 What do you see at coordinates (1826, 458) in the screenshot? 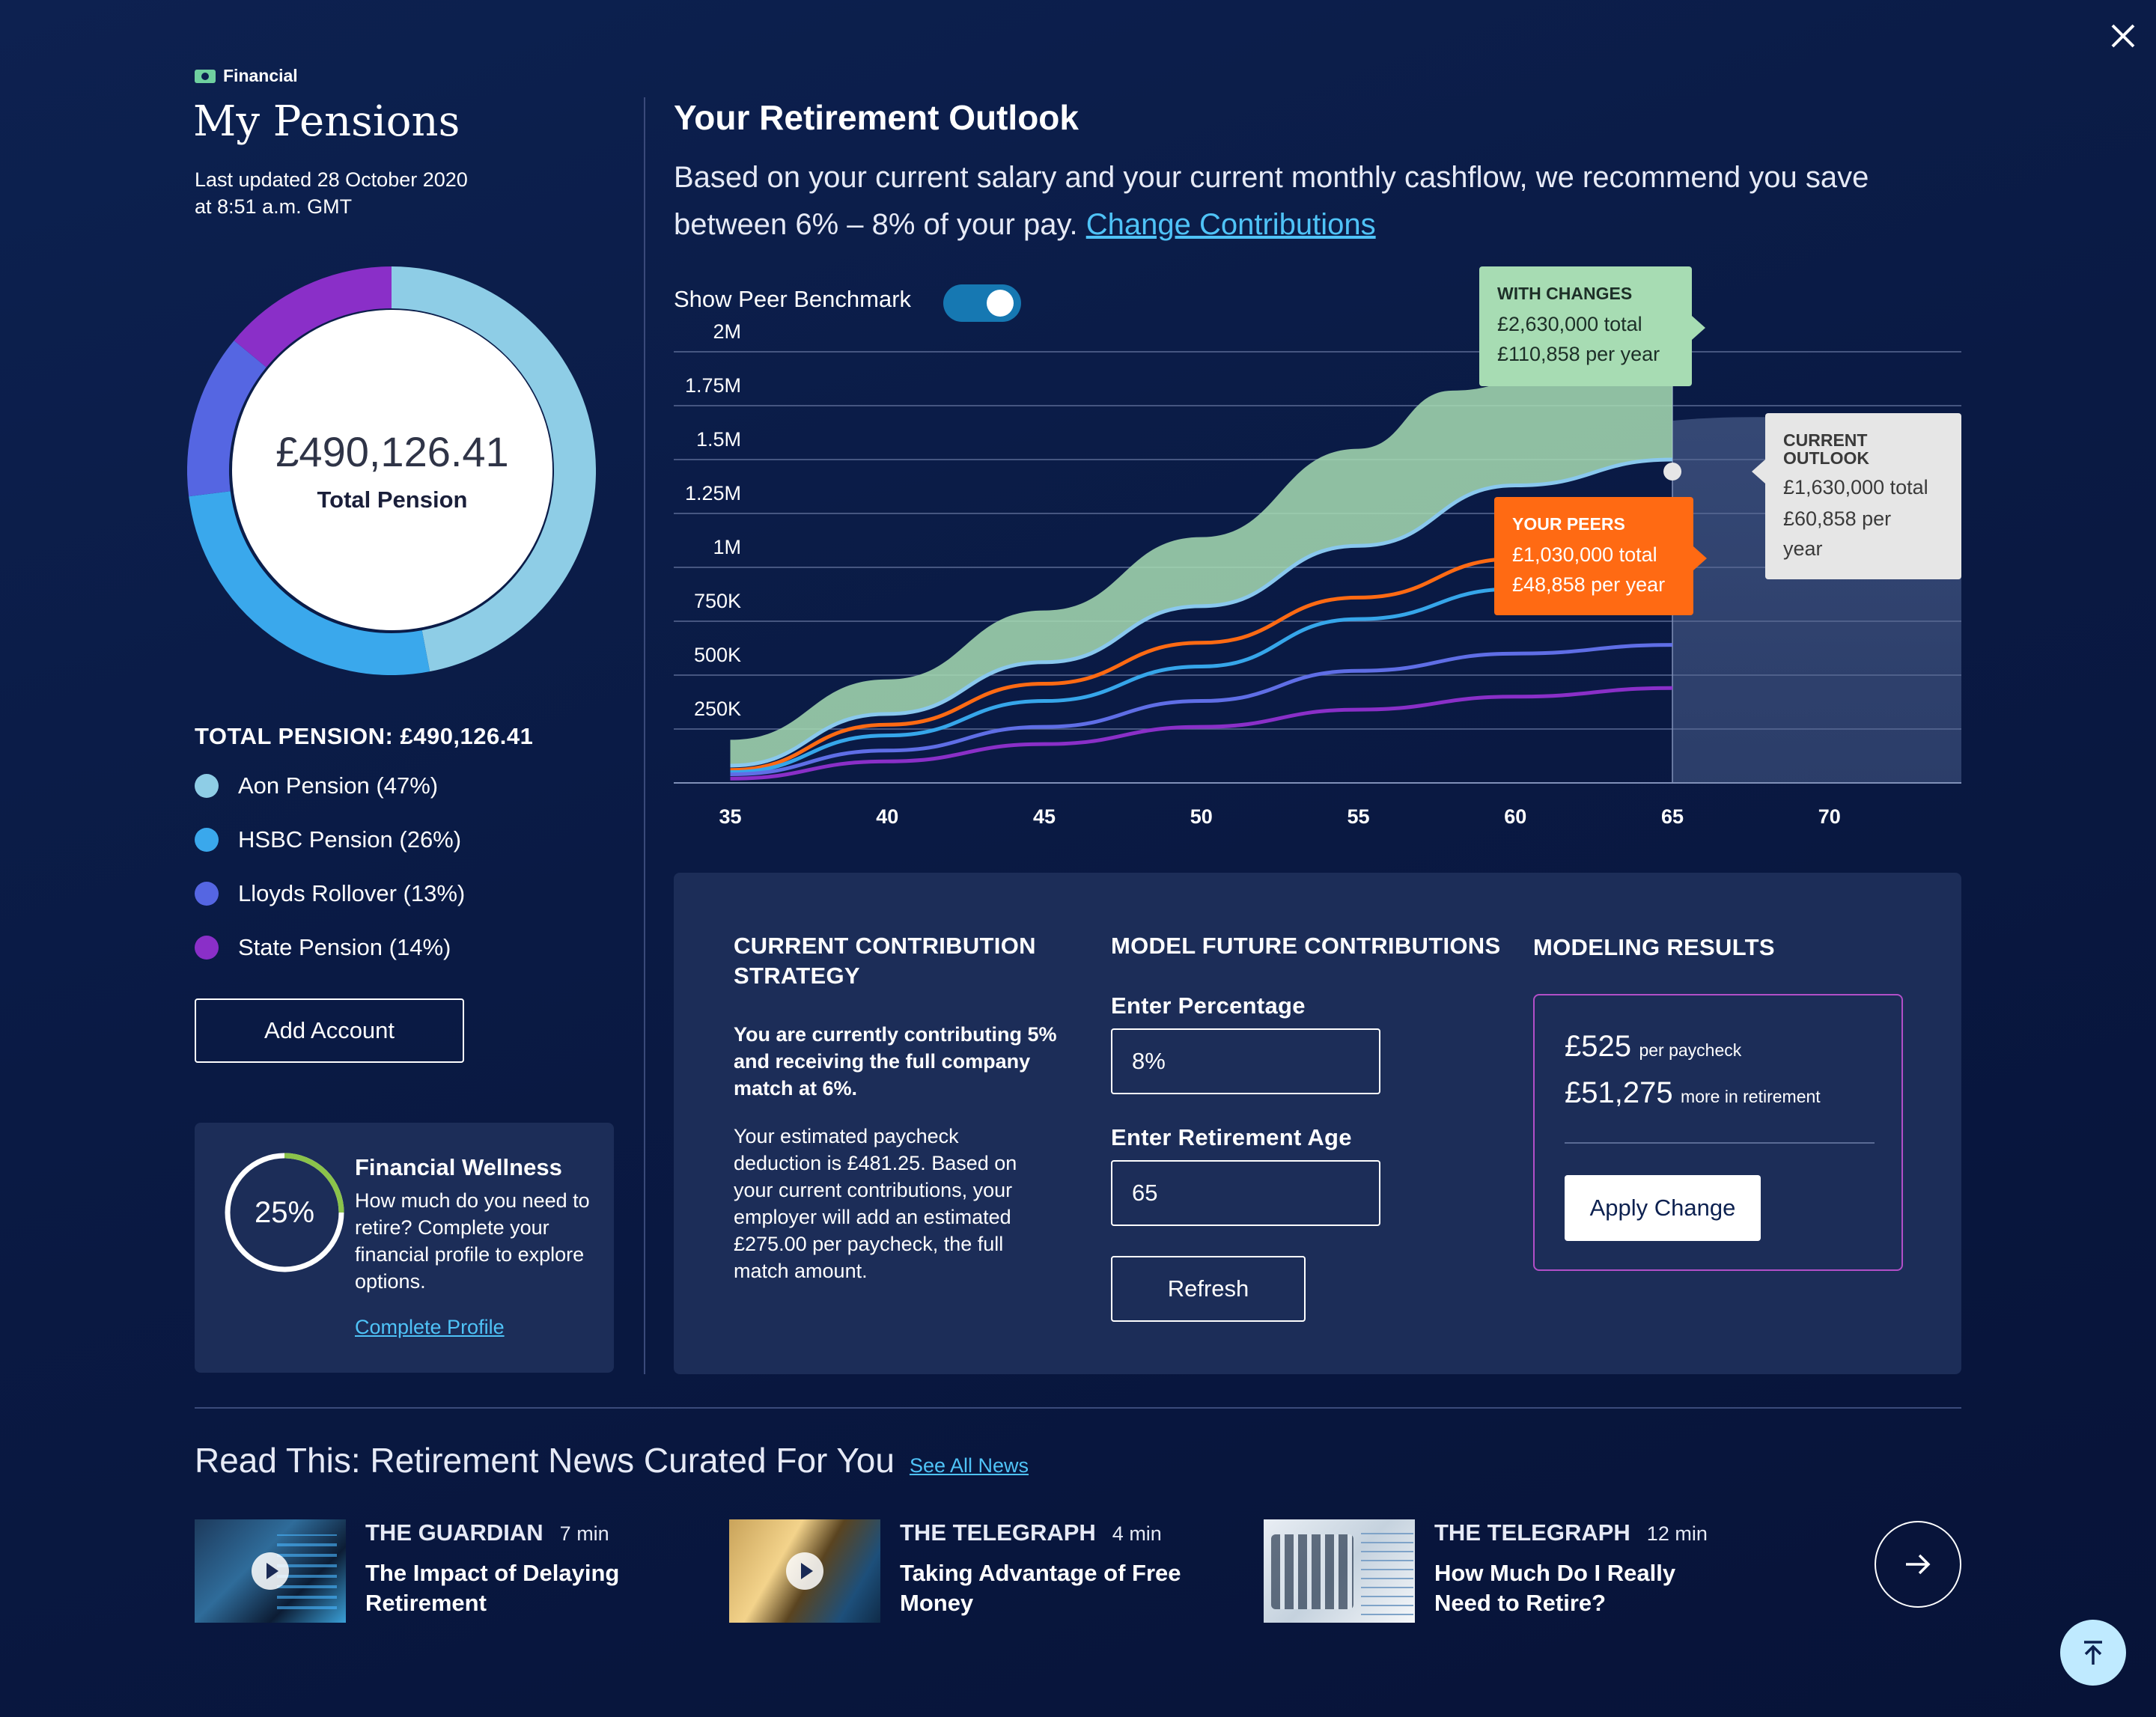
I see `callout-title: OUTLOOK` at bounding box center [1826, 458].